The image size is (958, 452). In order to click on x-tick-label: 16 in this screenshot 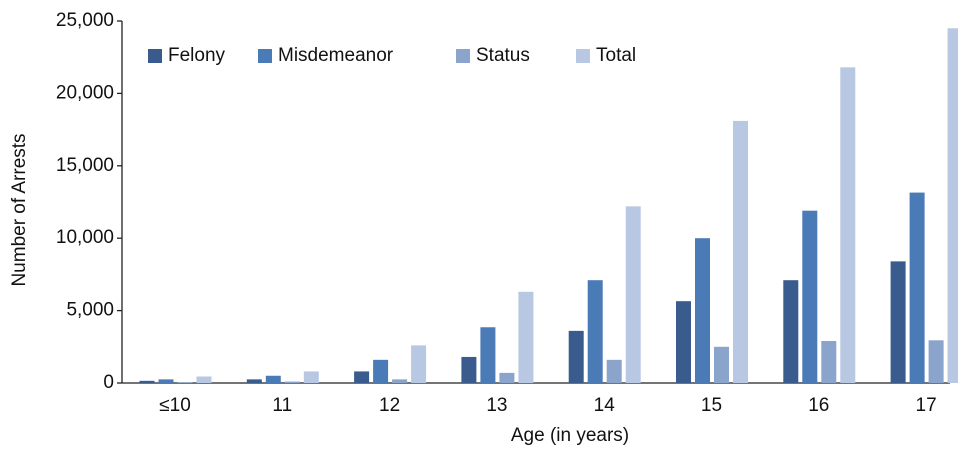, I will do `click(818, 405)`.